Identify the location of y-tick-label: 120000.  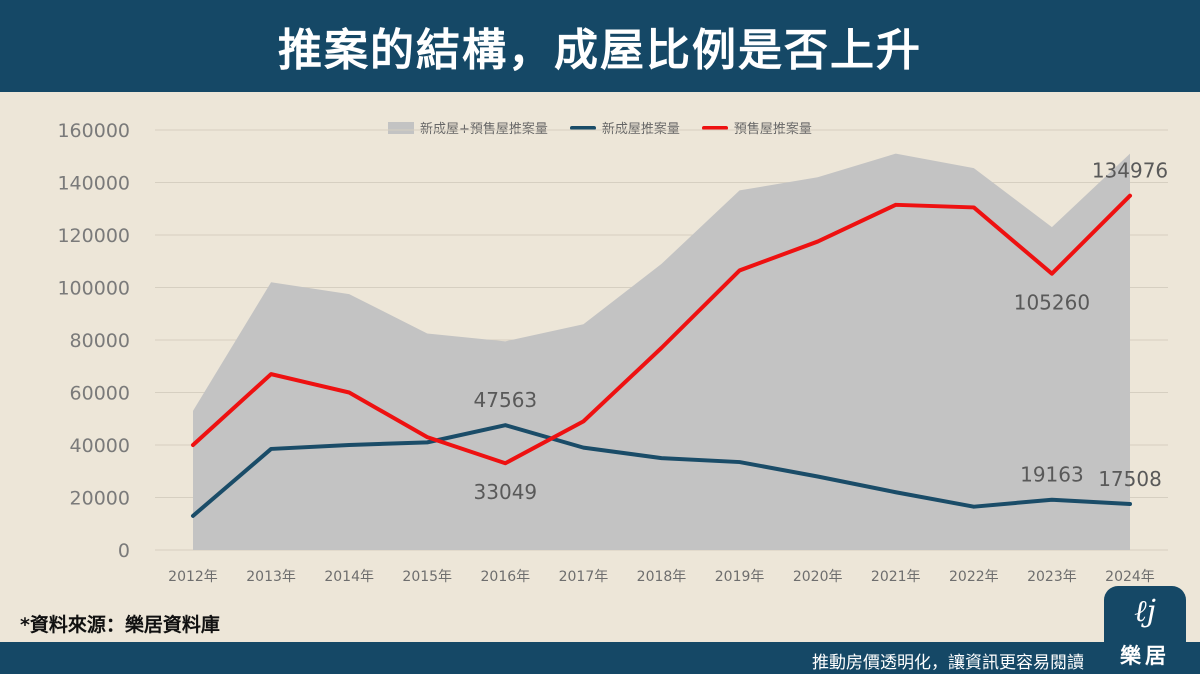
(93, 236).